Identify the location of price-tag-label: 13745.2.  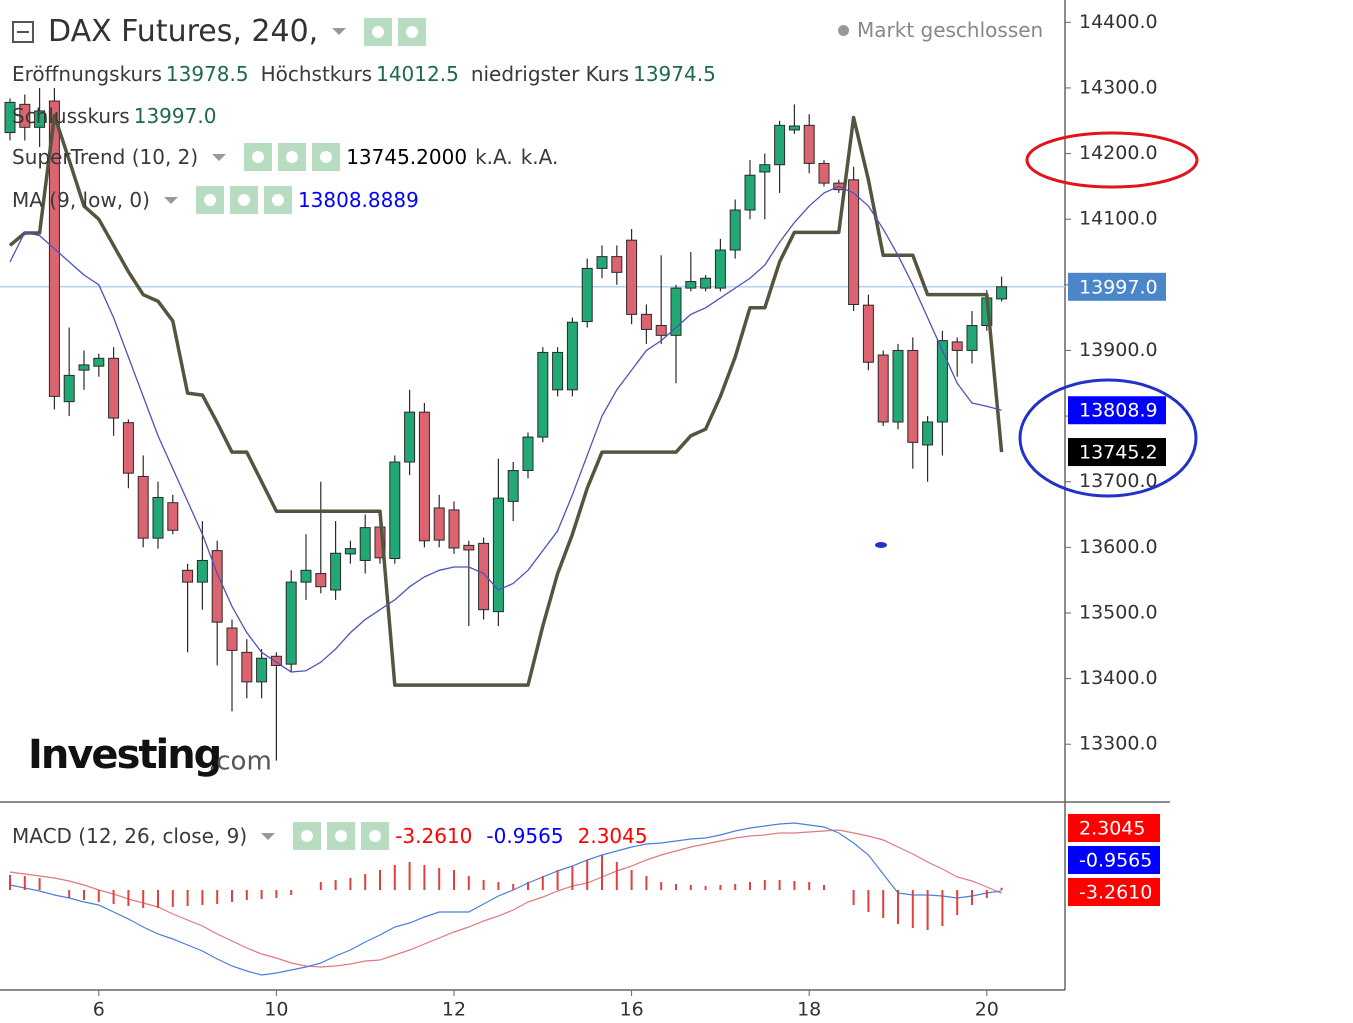
(1118, 453).